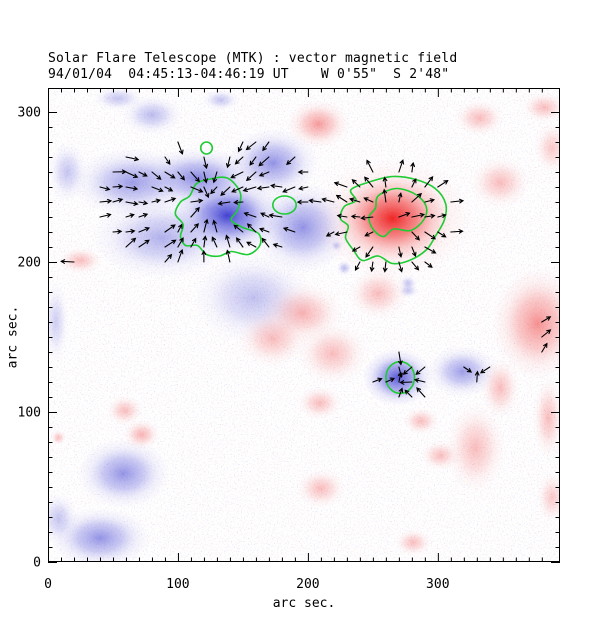  Describe the element at coordinates (304, 603) in the screenshot. I see `x-axis-title: arc sec.` at that location.